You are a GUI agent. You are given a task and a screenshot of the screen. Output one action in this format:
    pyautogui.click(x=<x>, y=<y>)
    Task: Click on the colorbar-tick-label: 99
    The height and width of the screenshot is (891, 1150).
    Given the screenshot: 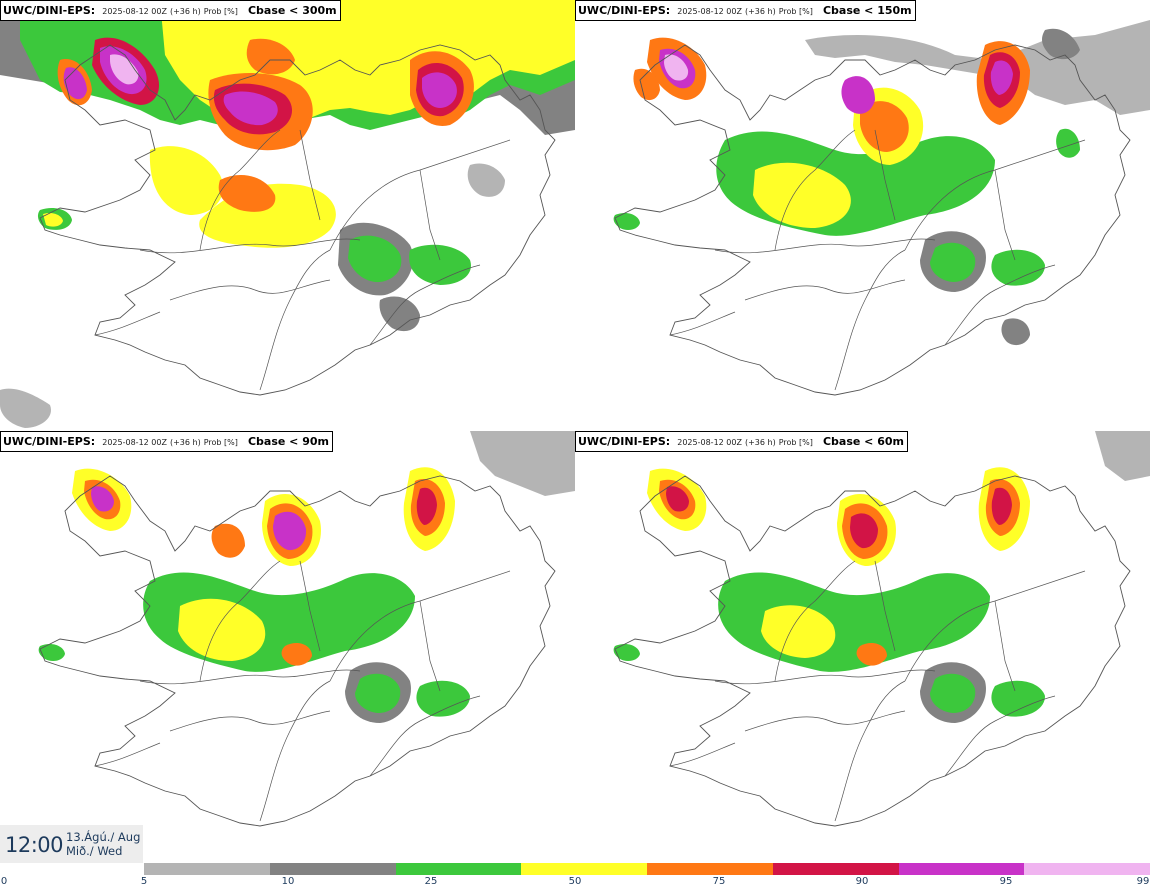 What is the action you would take?
    pyautogui.click(x=1143, y=881)
    